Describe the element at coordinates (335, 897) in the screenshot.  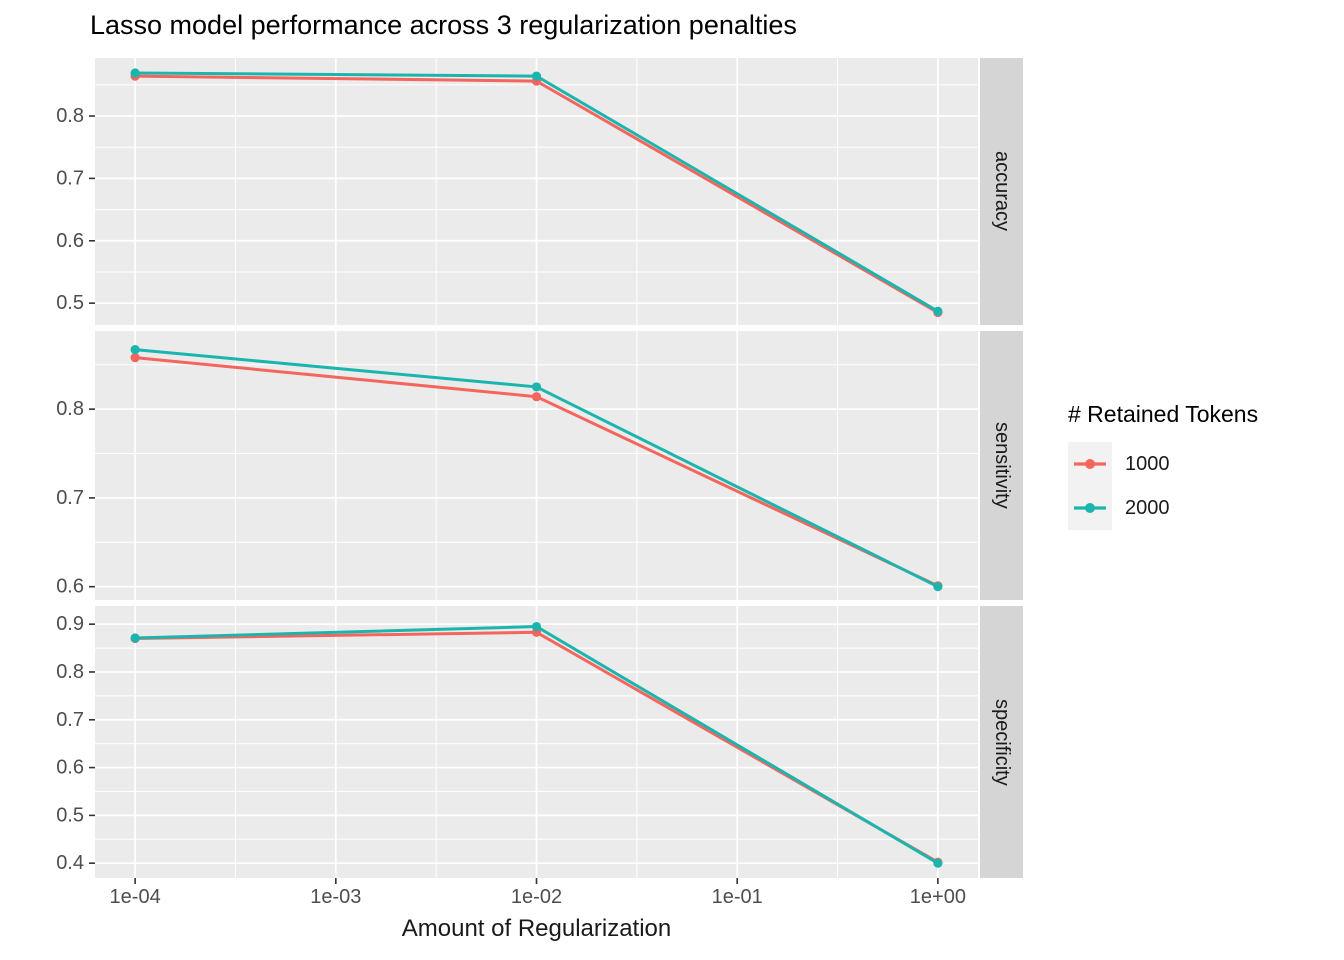
I see `x-tick-label: 1e-03` at that location.